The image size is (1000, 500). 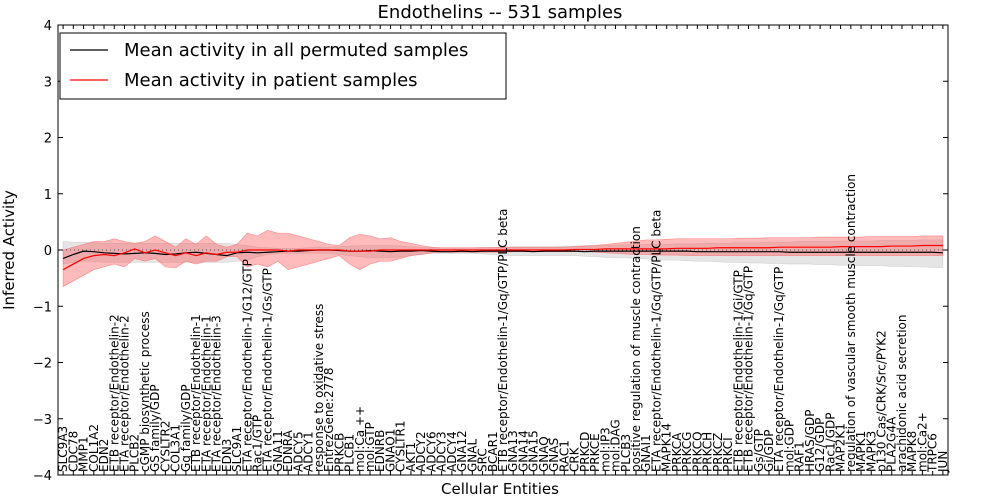 I want to click on entity-label: EntrezGene:2778, so click(x=329, y=420).